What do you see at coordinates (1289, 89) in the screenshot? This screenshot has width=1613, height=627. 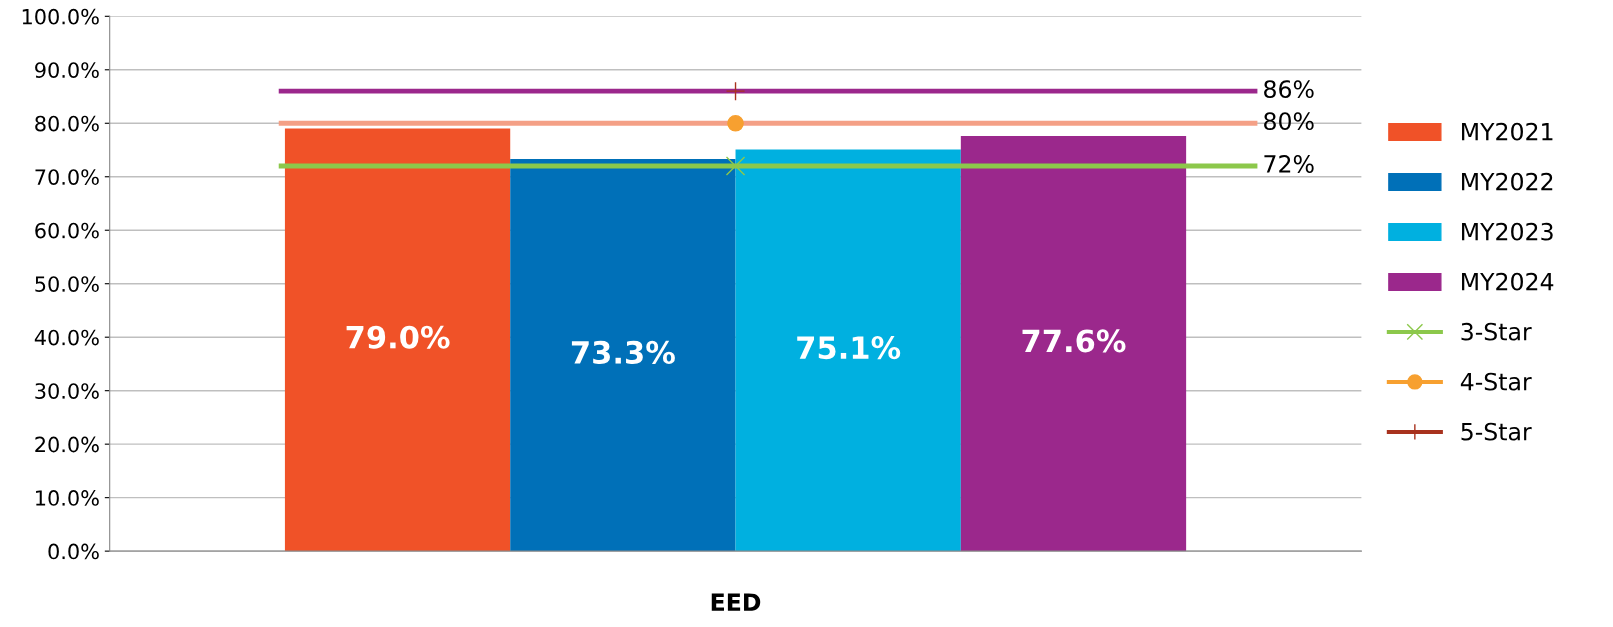 I see `ref-line-label: 86%` at bounding box center [1289, 89].